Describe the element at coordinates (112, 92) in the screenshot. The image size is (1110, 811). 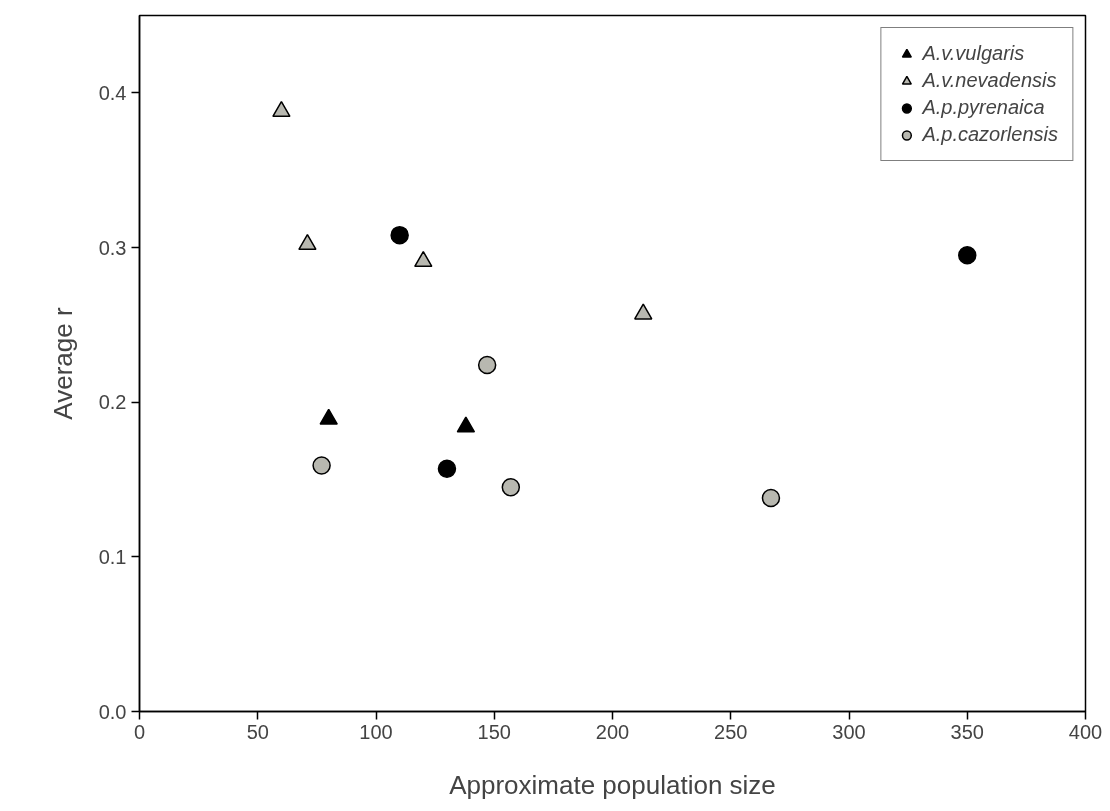
I see `y-tick-label: 0.4` at that location.